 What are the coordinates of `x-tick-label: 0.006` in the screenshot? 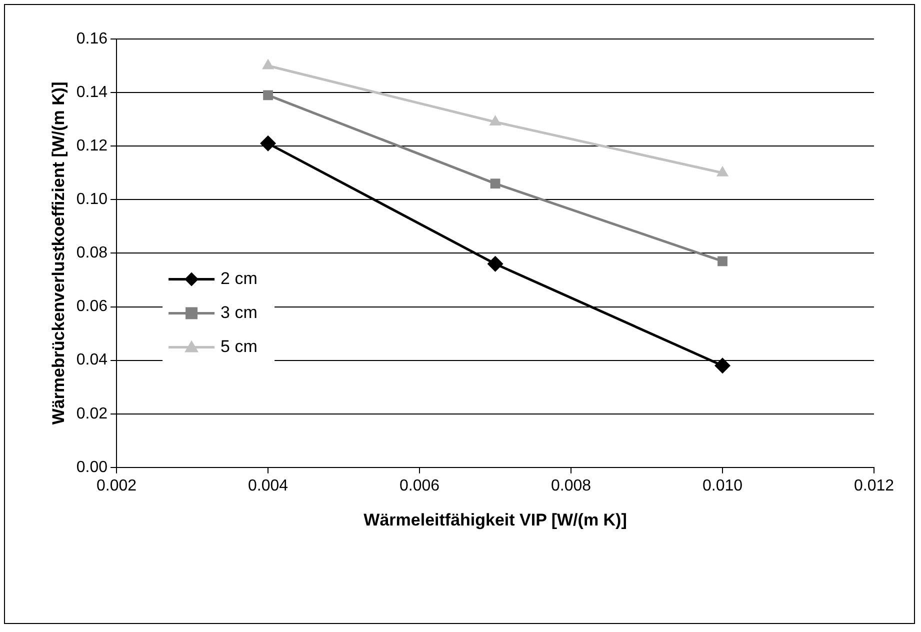 It's located at (420, 485).